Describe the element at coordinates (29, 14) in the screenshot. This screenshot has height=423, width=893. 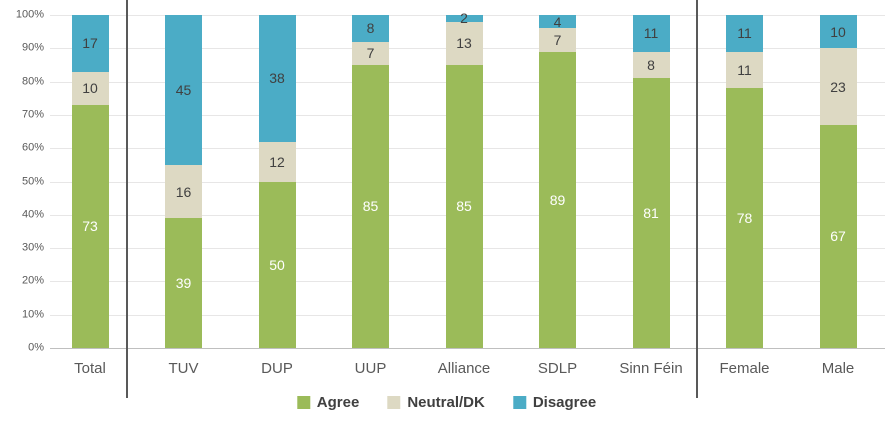
I see `y-tick-label: 100%` at that location.